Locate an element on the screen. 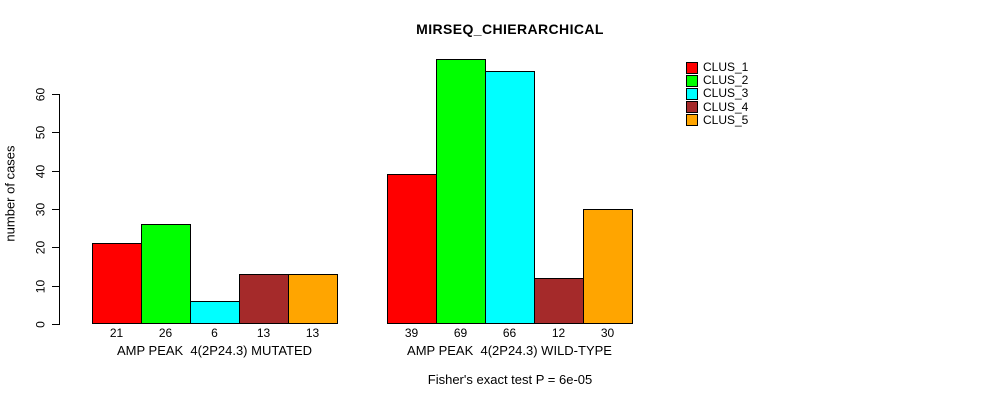 This screenshot has width=990, height=400. bar-clus_4-group1 is located at coordinates (264, 299).